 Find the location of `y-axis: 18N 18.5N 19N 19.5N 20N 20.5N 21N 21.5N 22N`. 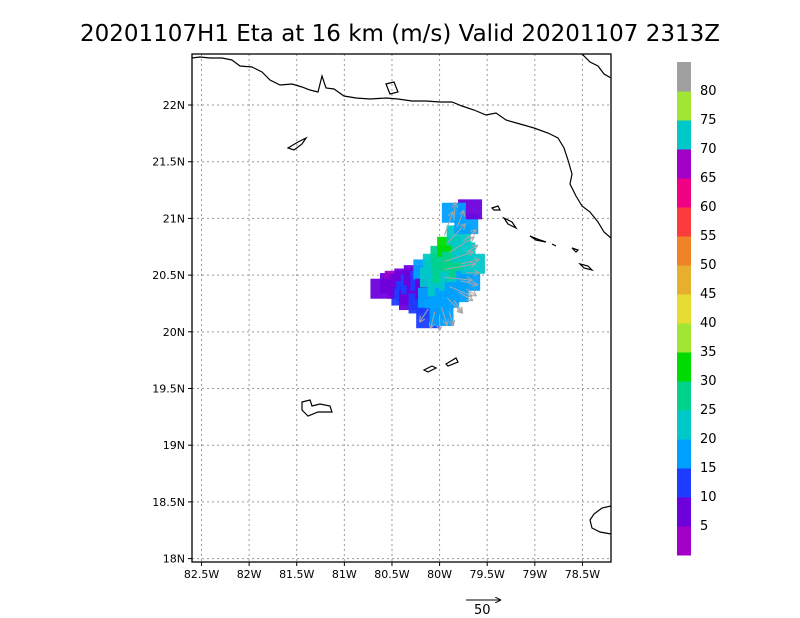

y-axis: 18N 18.5N 19N 19.5N 20N 20.5N 21N 21.5N 22N is located at coordinates (172, 332).